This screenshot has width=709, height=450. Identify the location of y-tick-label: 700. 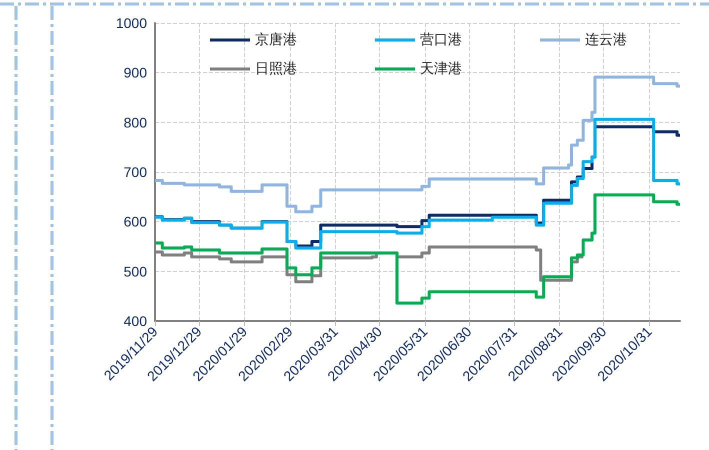
(136, 172).